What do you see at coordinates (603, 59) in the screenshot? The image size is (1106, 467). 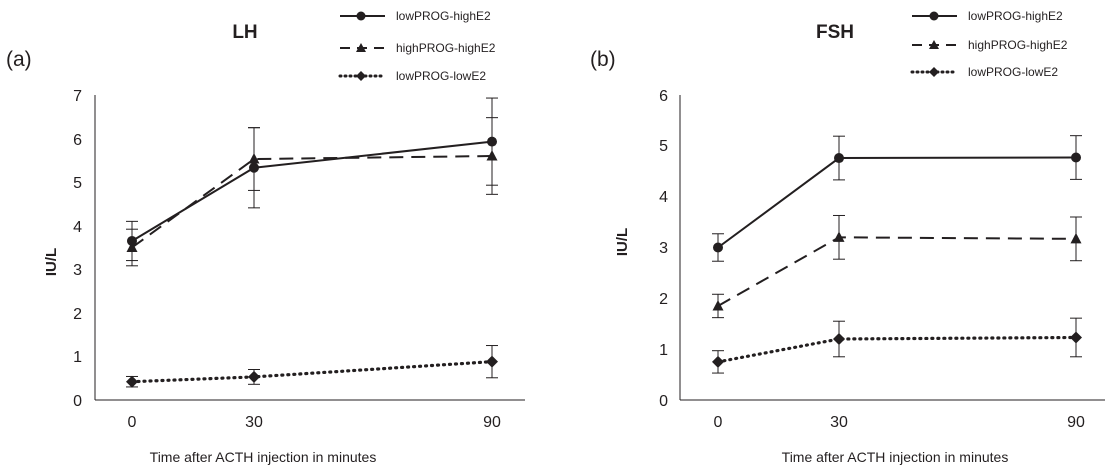 I see `panel-label: (b)` at bounding box center [603, 59].